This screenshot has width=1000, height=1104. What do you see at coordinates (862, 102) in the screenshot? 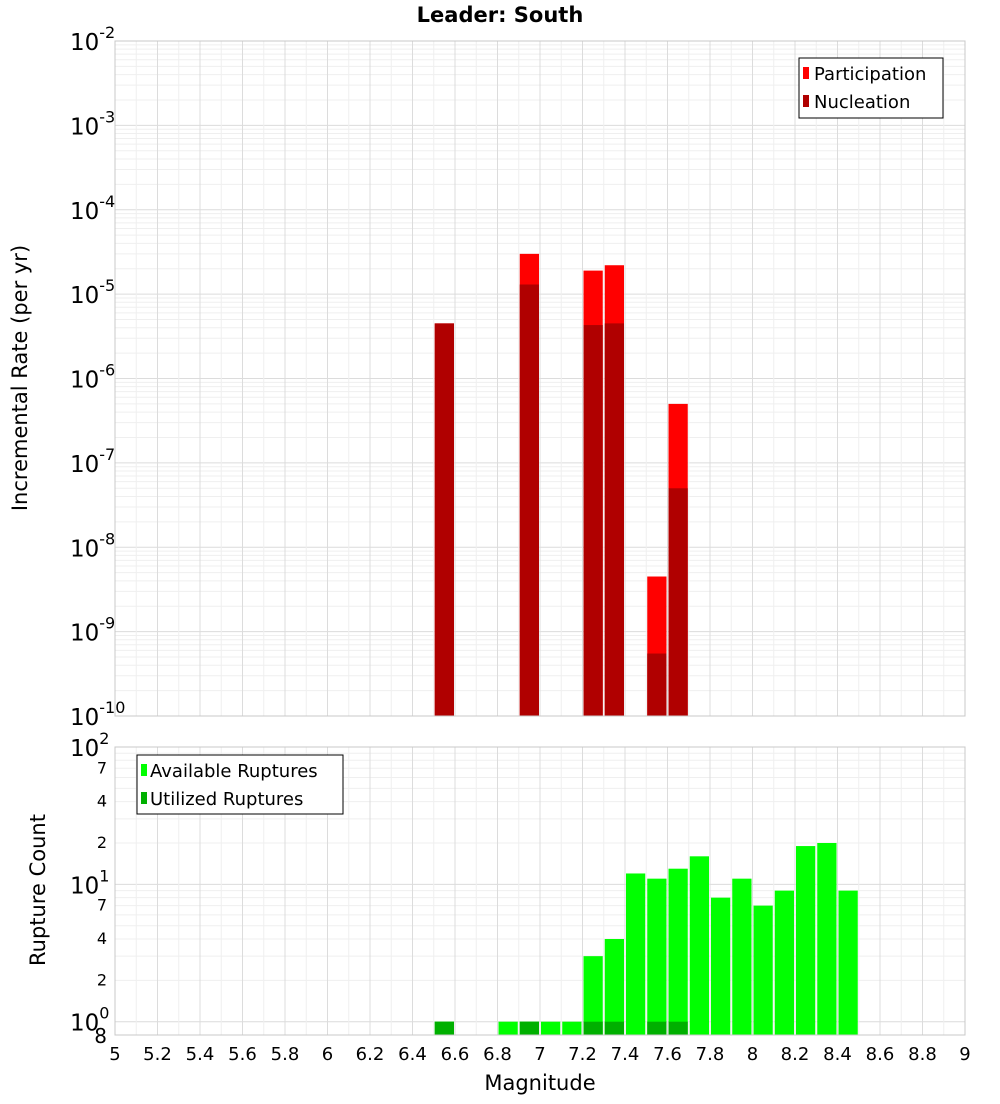
I see `legend-label-nucleation: Nucleation` at bounding box center [862, 102].